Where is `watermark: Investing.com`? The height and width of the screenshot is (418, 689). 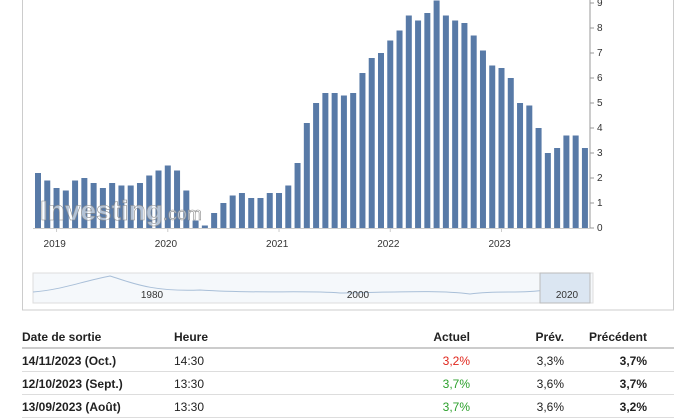 watermark: Investing.com is located at coordinates (121, 210).